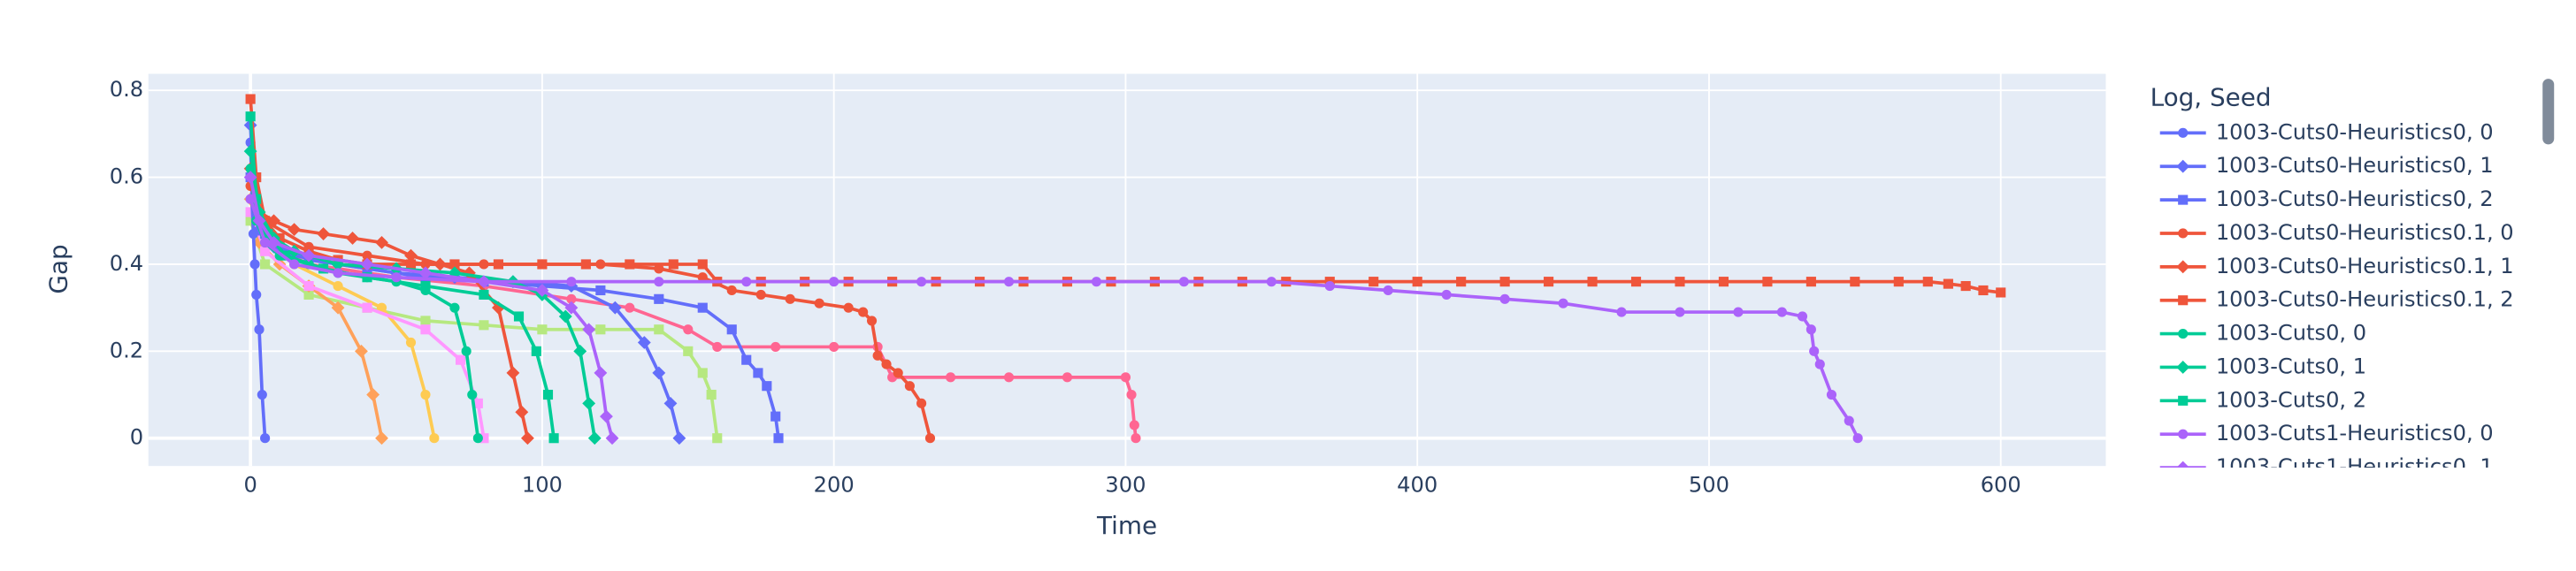  What do you see at coordinates (250, 485) in the screenshot?
I see `x-tick-label: 0` at bounding box center [250, 485].